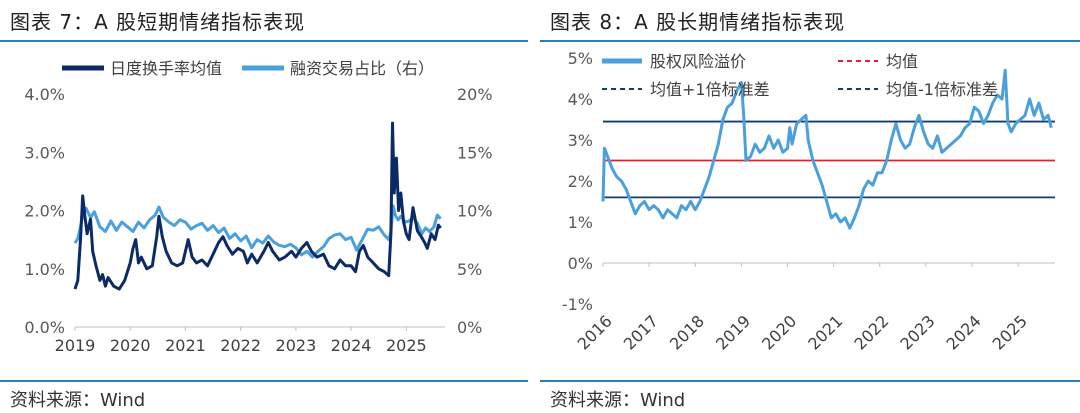 The height and width of the screenshot is (413, 1080). Describe the element at coordinates (580, 99) in the screenshot. I see `y-tick-label: 4%` at that location.